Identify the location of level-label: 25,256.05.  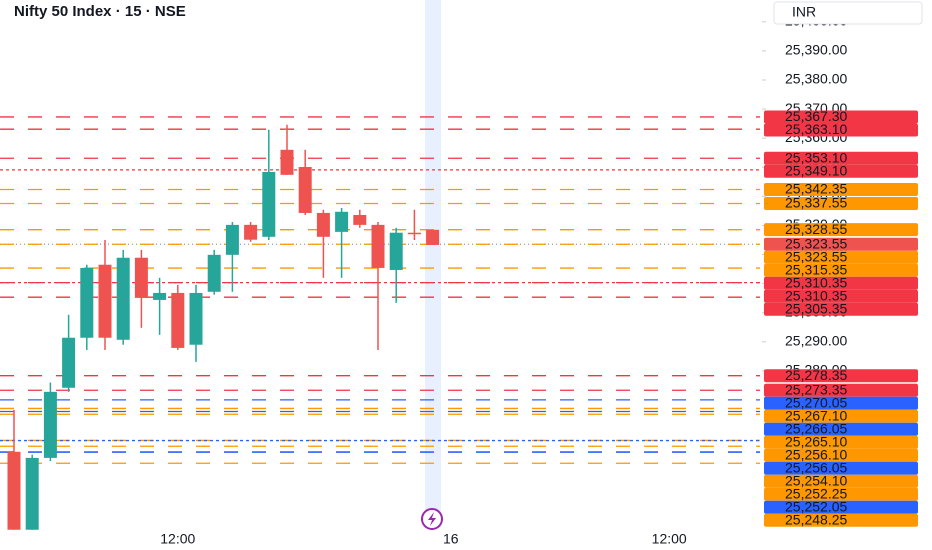
(816, 467).